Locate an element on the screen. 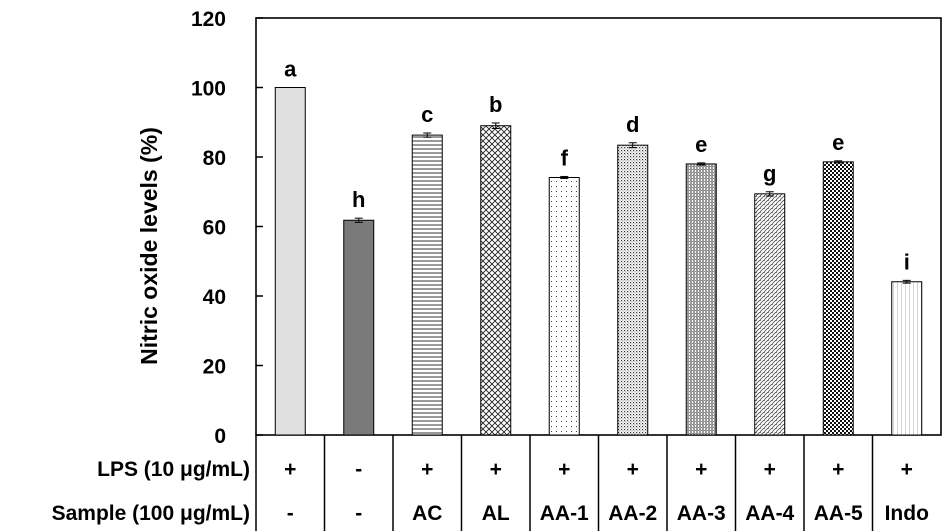 The height and width of the screenshot is (531, 942). significance-letter: c is located at coordinates (427, 114).